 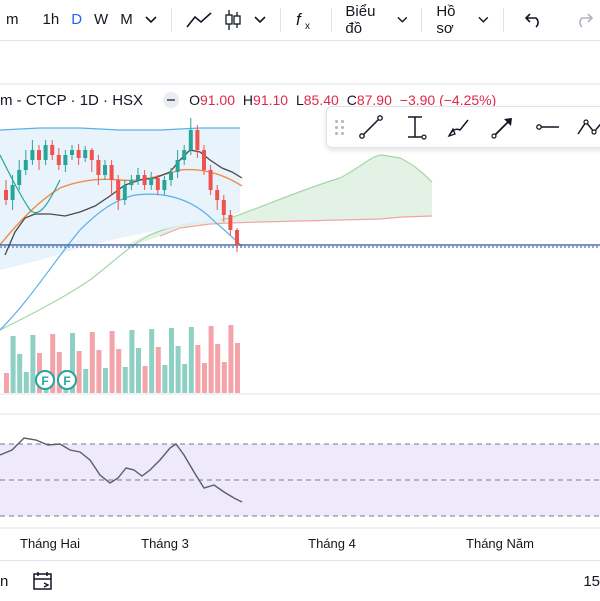 I want to click on profile-menu: Hồ sơ, so click(x=462, y=20).